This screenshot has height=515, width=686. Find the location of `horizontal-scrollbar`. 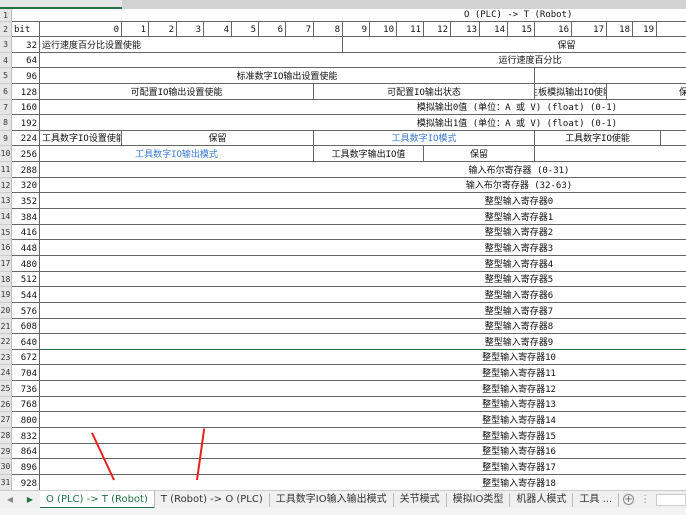

horizontal-scrollbar is located at coordinates (671, 499).